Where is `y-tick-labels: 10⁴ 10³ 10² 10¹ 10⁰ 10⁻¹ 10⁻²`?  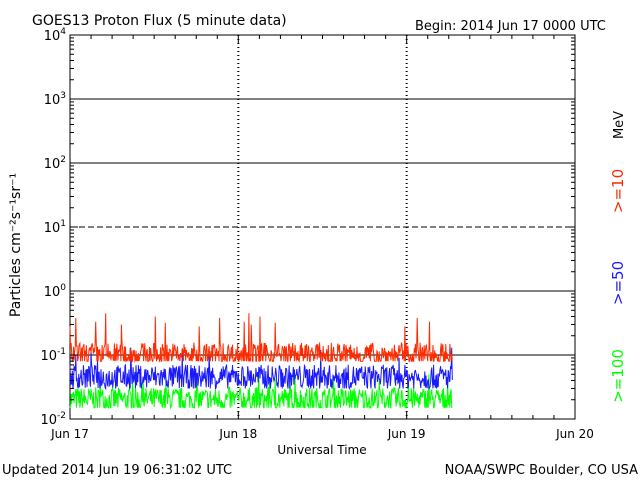
y-tick-labels: 10⁴ 10³ 10² 10¹ 10⁰ 10⁻¹ 10⁻² is located at coordinates (53, 227).